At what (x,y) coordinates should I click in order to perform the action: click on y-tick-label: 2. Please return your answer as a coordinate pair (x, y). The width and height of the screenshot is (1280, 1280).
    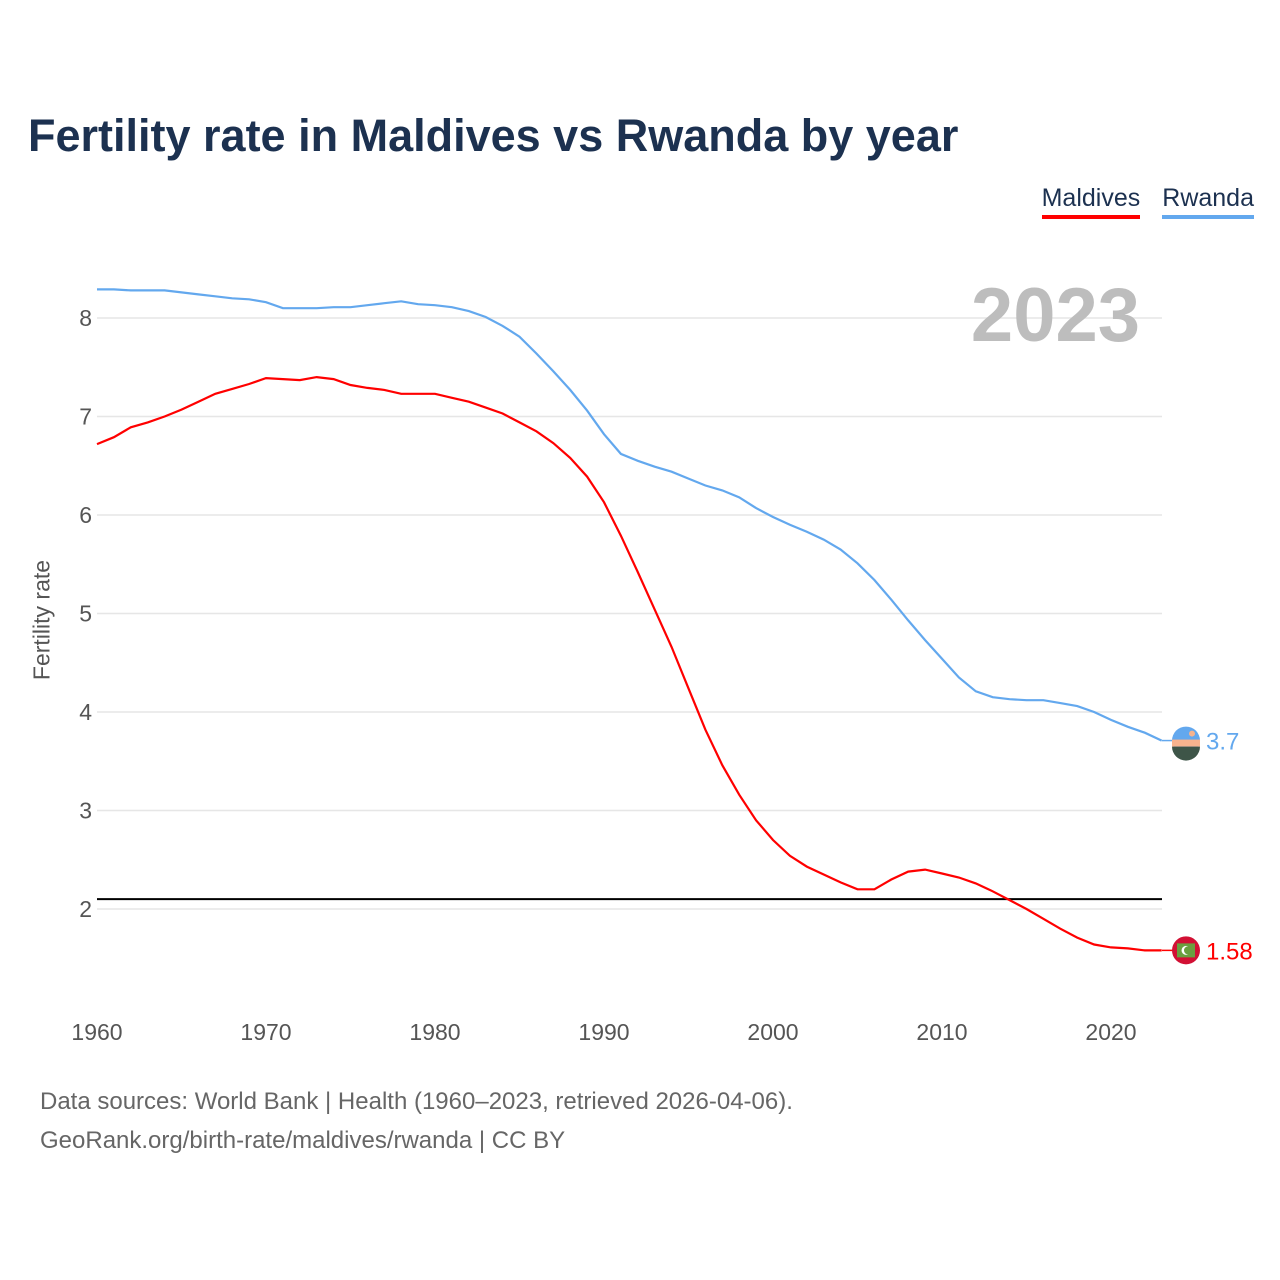
    Looking at the image, I should click on (85, 909).